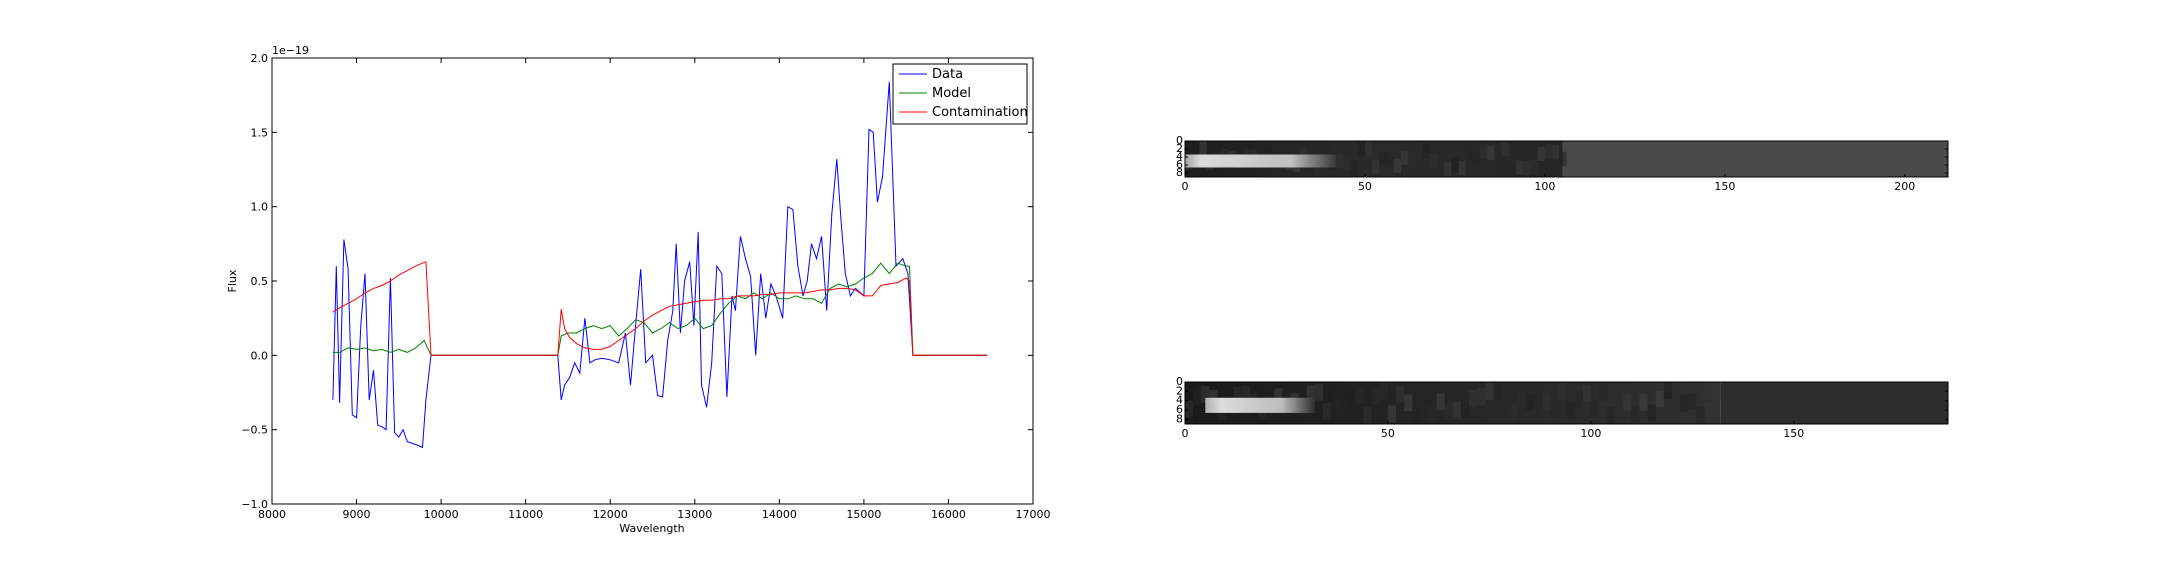  What do you see at coordinates (1185, 433) in the screenshot?
I see `image-x-tick-label: 0` at bounding box center [1185, 433].